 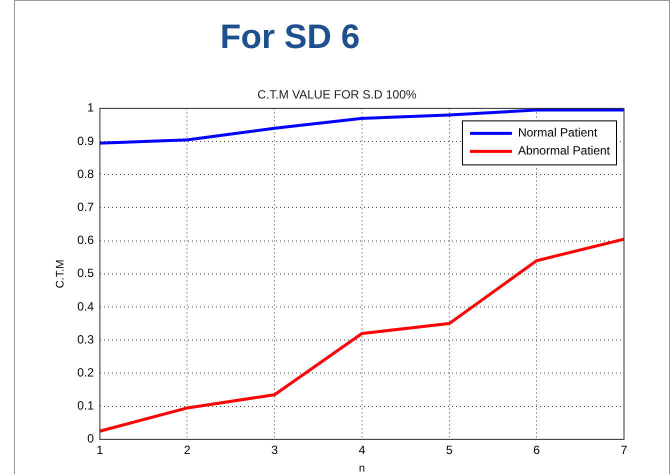 What do you see at coordinates (85, 339) in the screenshot?
I see `y-tick-label: 0.3` at bounding box center [85, 339].